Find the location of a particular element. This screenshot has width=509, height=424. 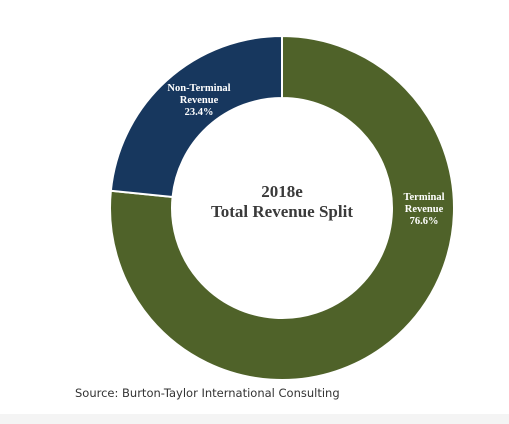

slice-label-0: Terminal Revenue 76.6% is located at coordinates (423, 209).